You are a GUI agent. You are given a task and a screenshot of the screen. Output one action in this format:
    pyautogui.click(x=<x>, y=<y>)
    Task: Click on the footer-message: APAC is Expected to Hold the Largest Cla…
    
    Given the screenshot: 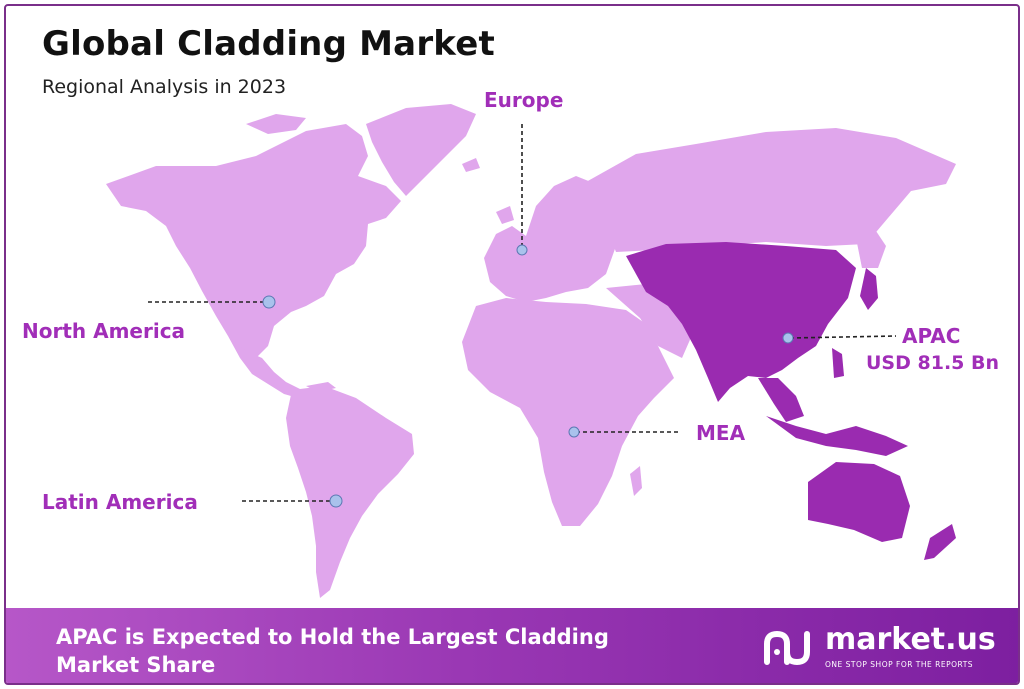 What is the action you would take?
    pyautogui.click(x=332, y=651)
    